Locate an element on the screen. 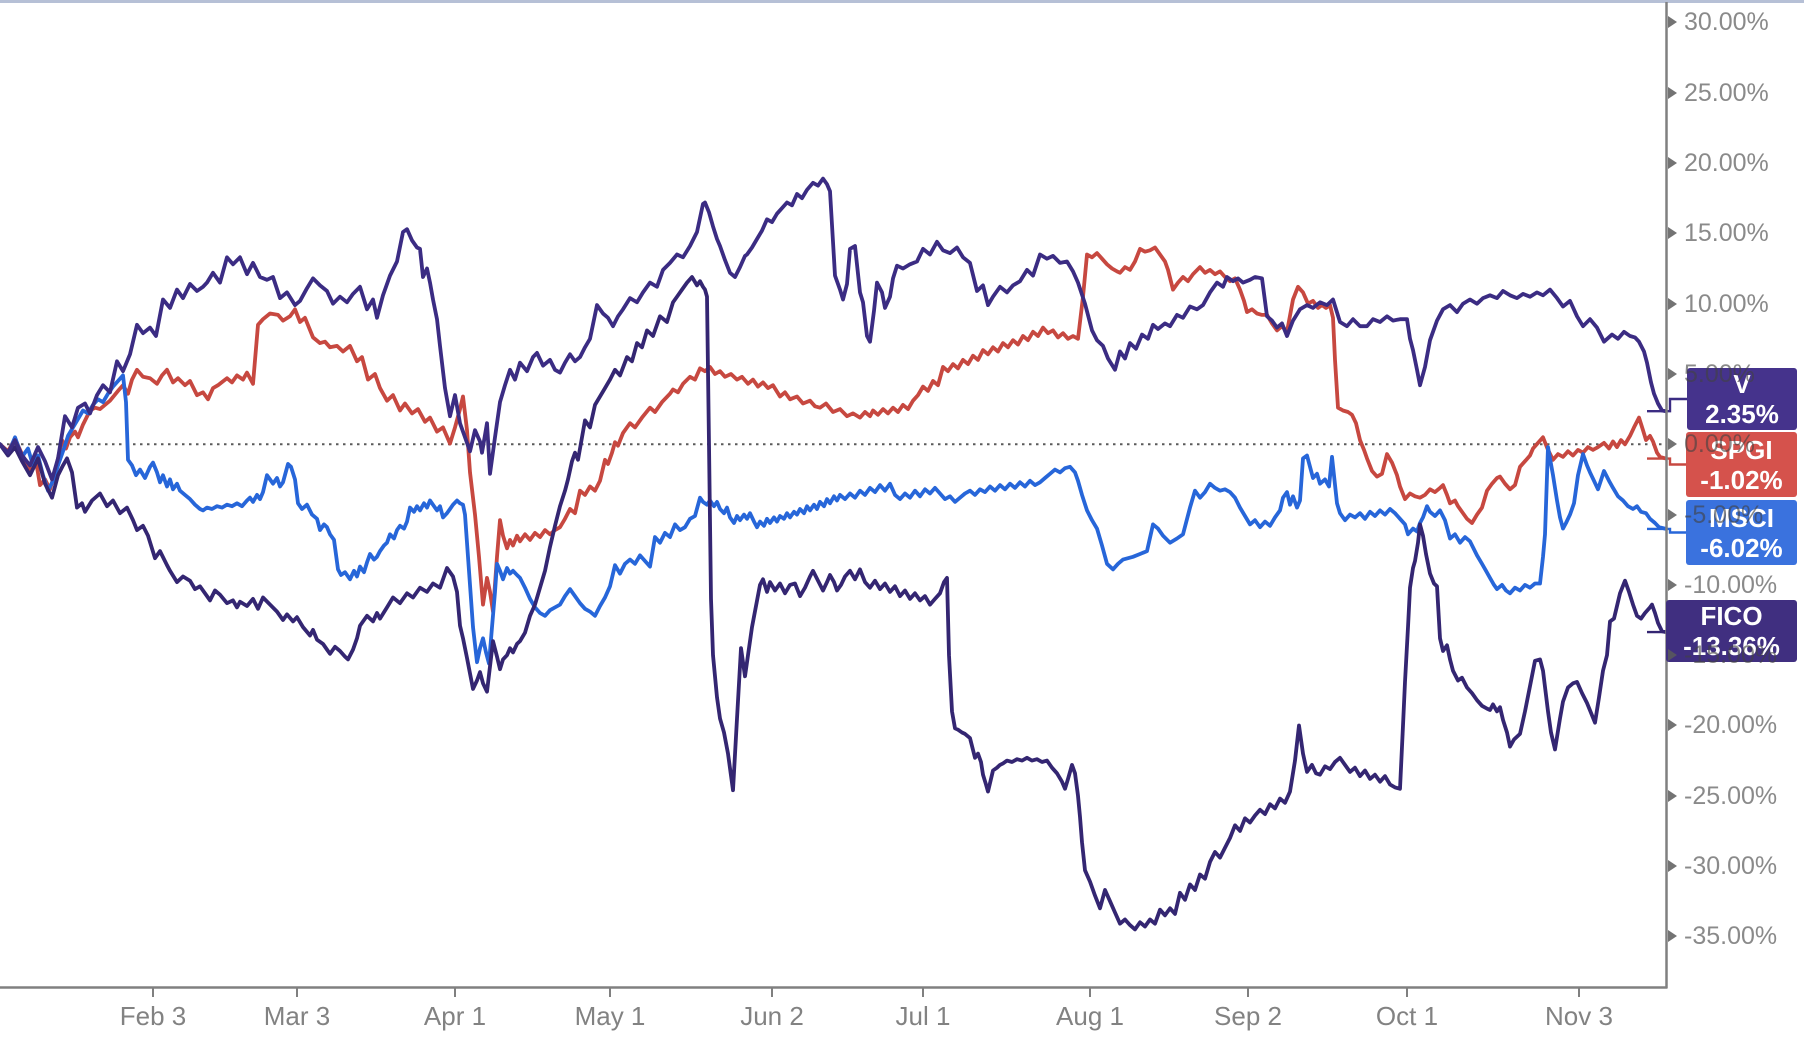  y-axis-label: -10.00% is located at coordinates (1731, 584).